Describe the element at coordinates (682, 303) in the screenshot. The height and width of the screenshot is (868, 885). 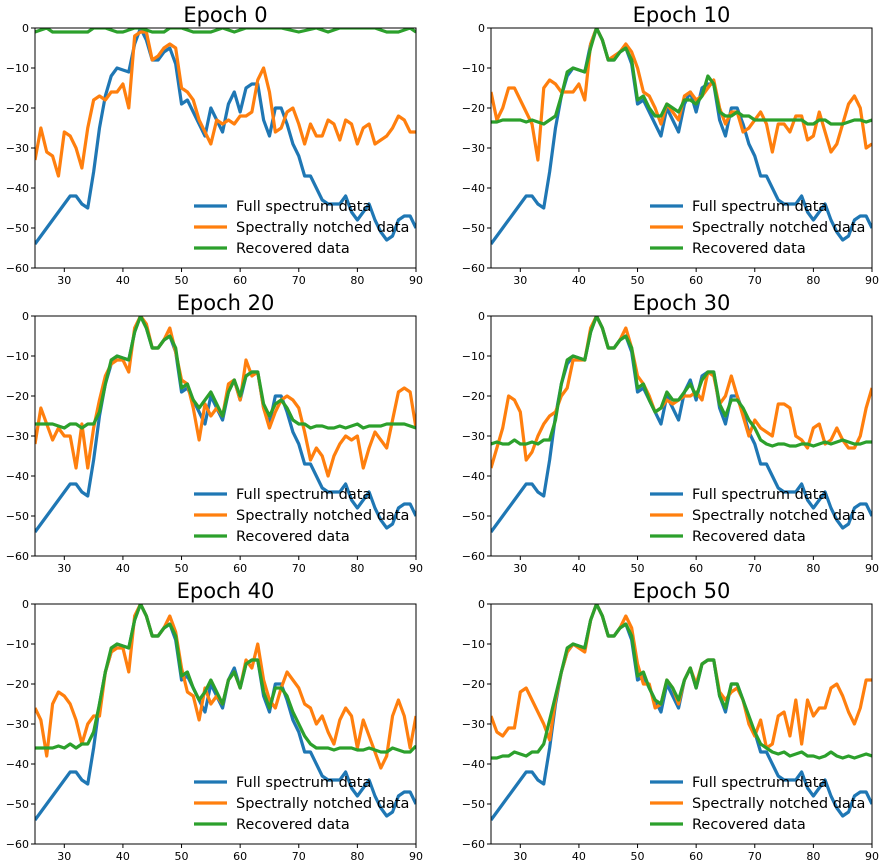
I see `subplot-title: Epoch 30` at that location.